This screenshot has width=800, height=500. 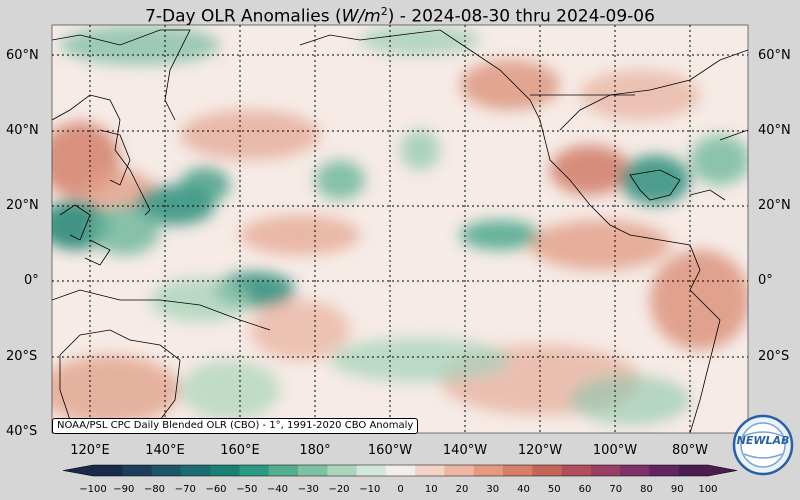 I want to click on colorbar-tick-label: −50, so click(x=247, y=489).